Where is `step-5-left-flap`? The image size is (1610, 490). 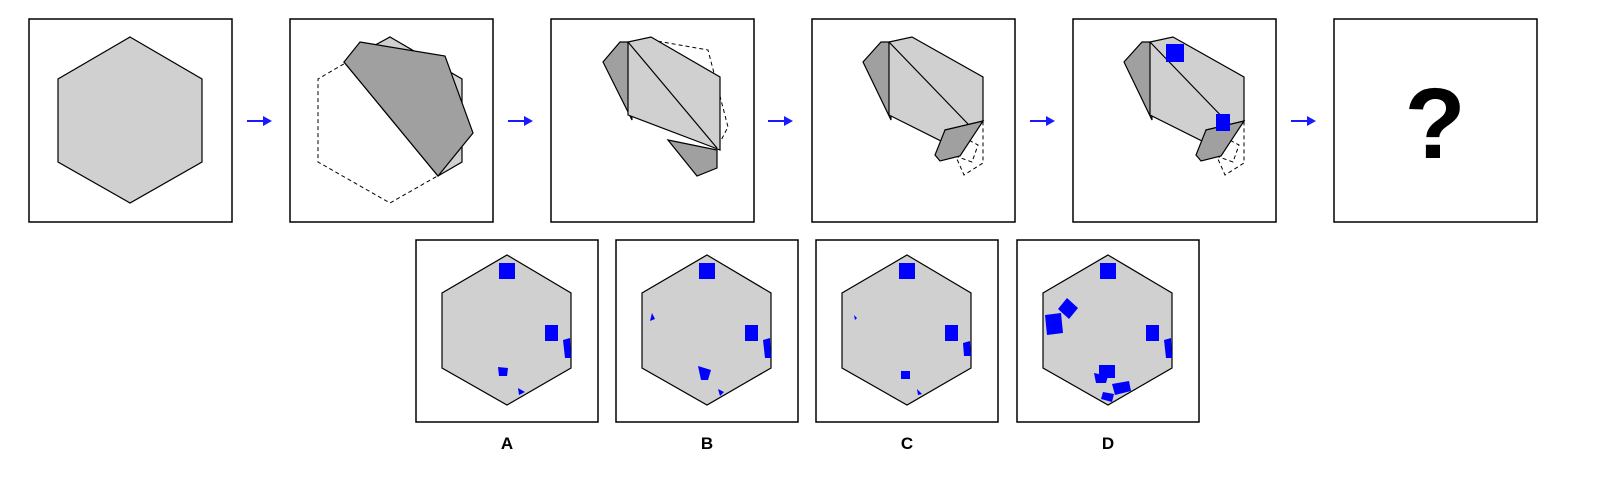 step-5-left-flap is located at coordinates (1138, 81).